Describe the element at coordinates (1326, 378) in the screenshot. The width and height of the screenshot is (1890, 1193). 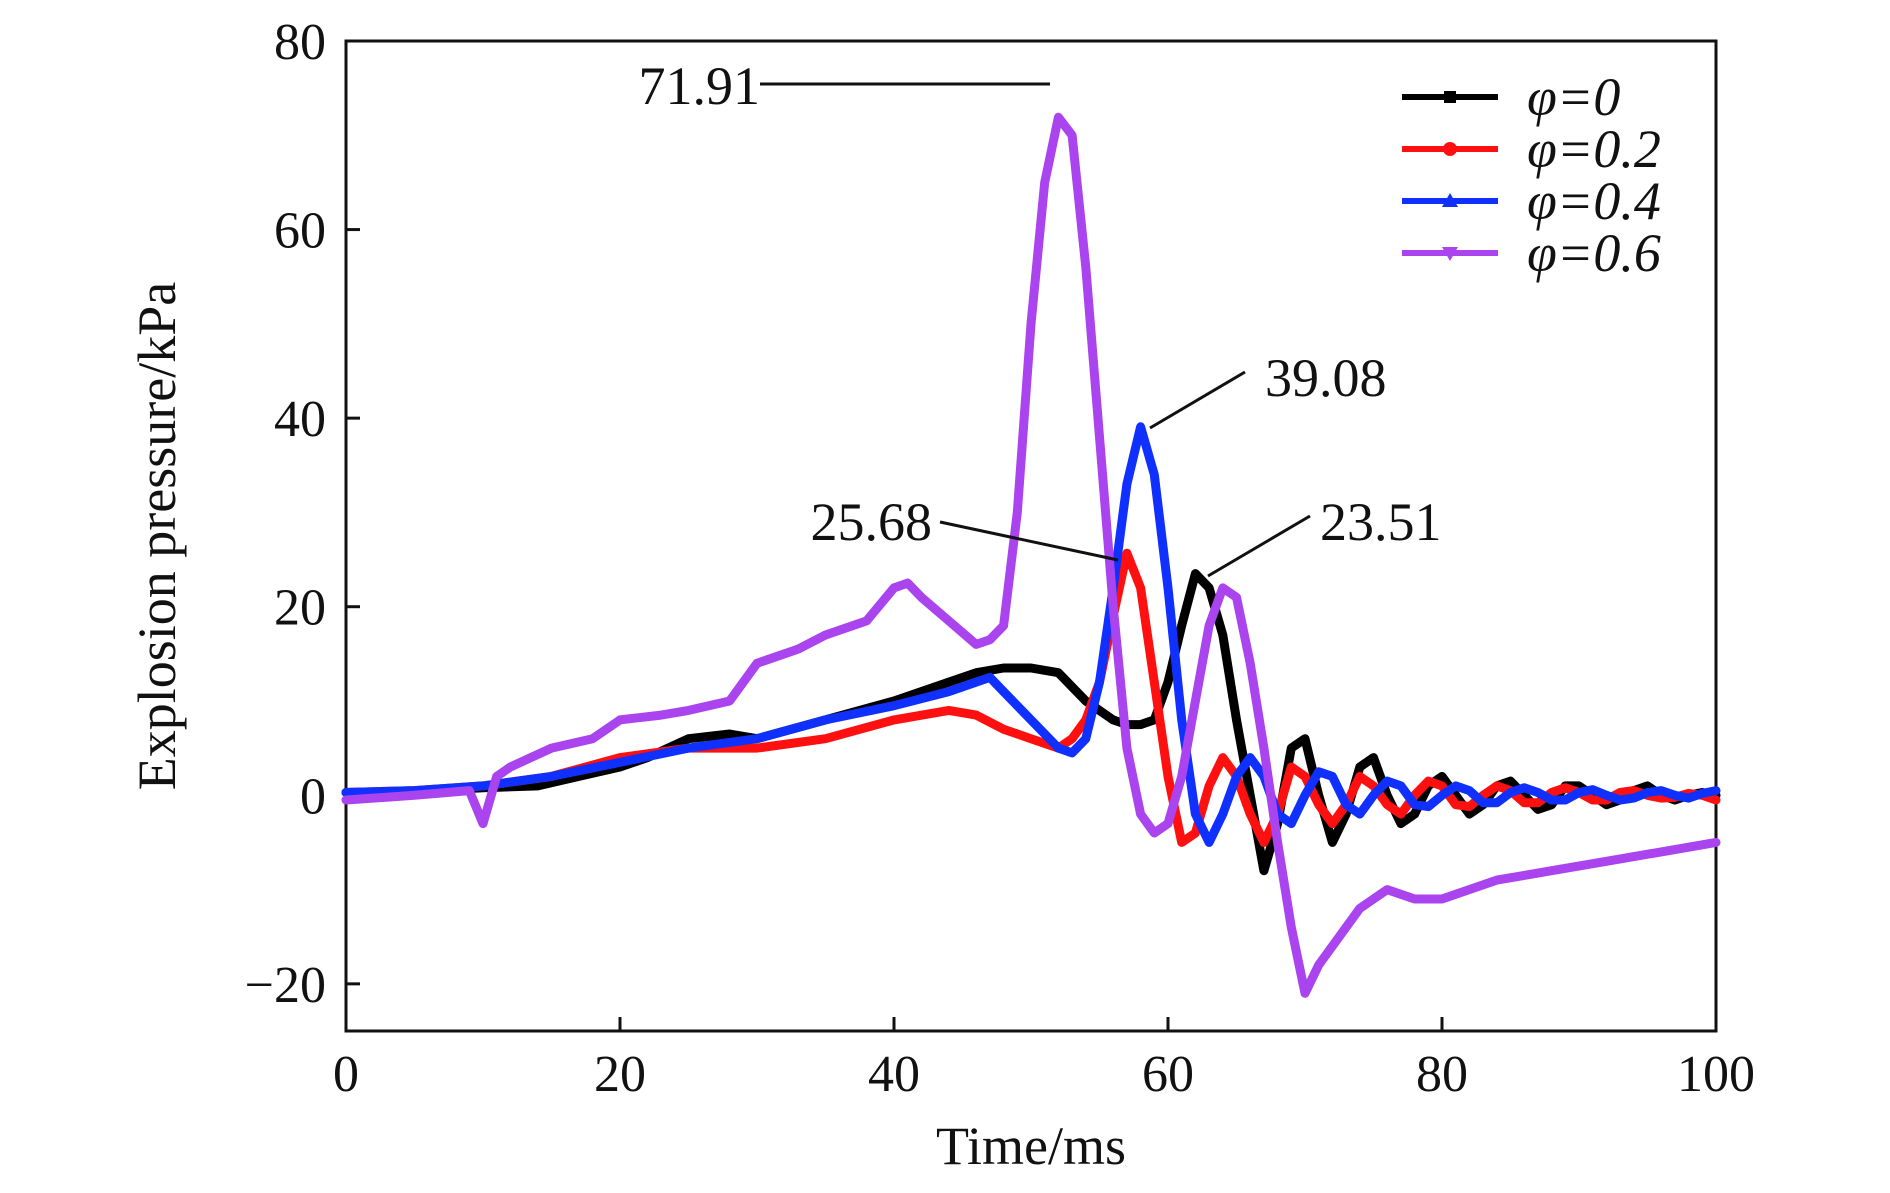
I see `annotation-label: 39.08` at that location.